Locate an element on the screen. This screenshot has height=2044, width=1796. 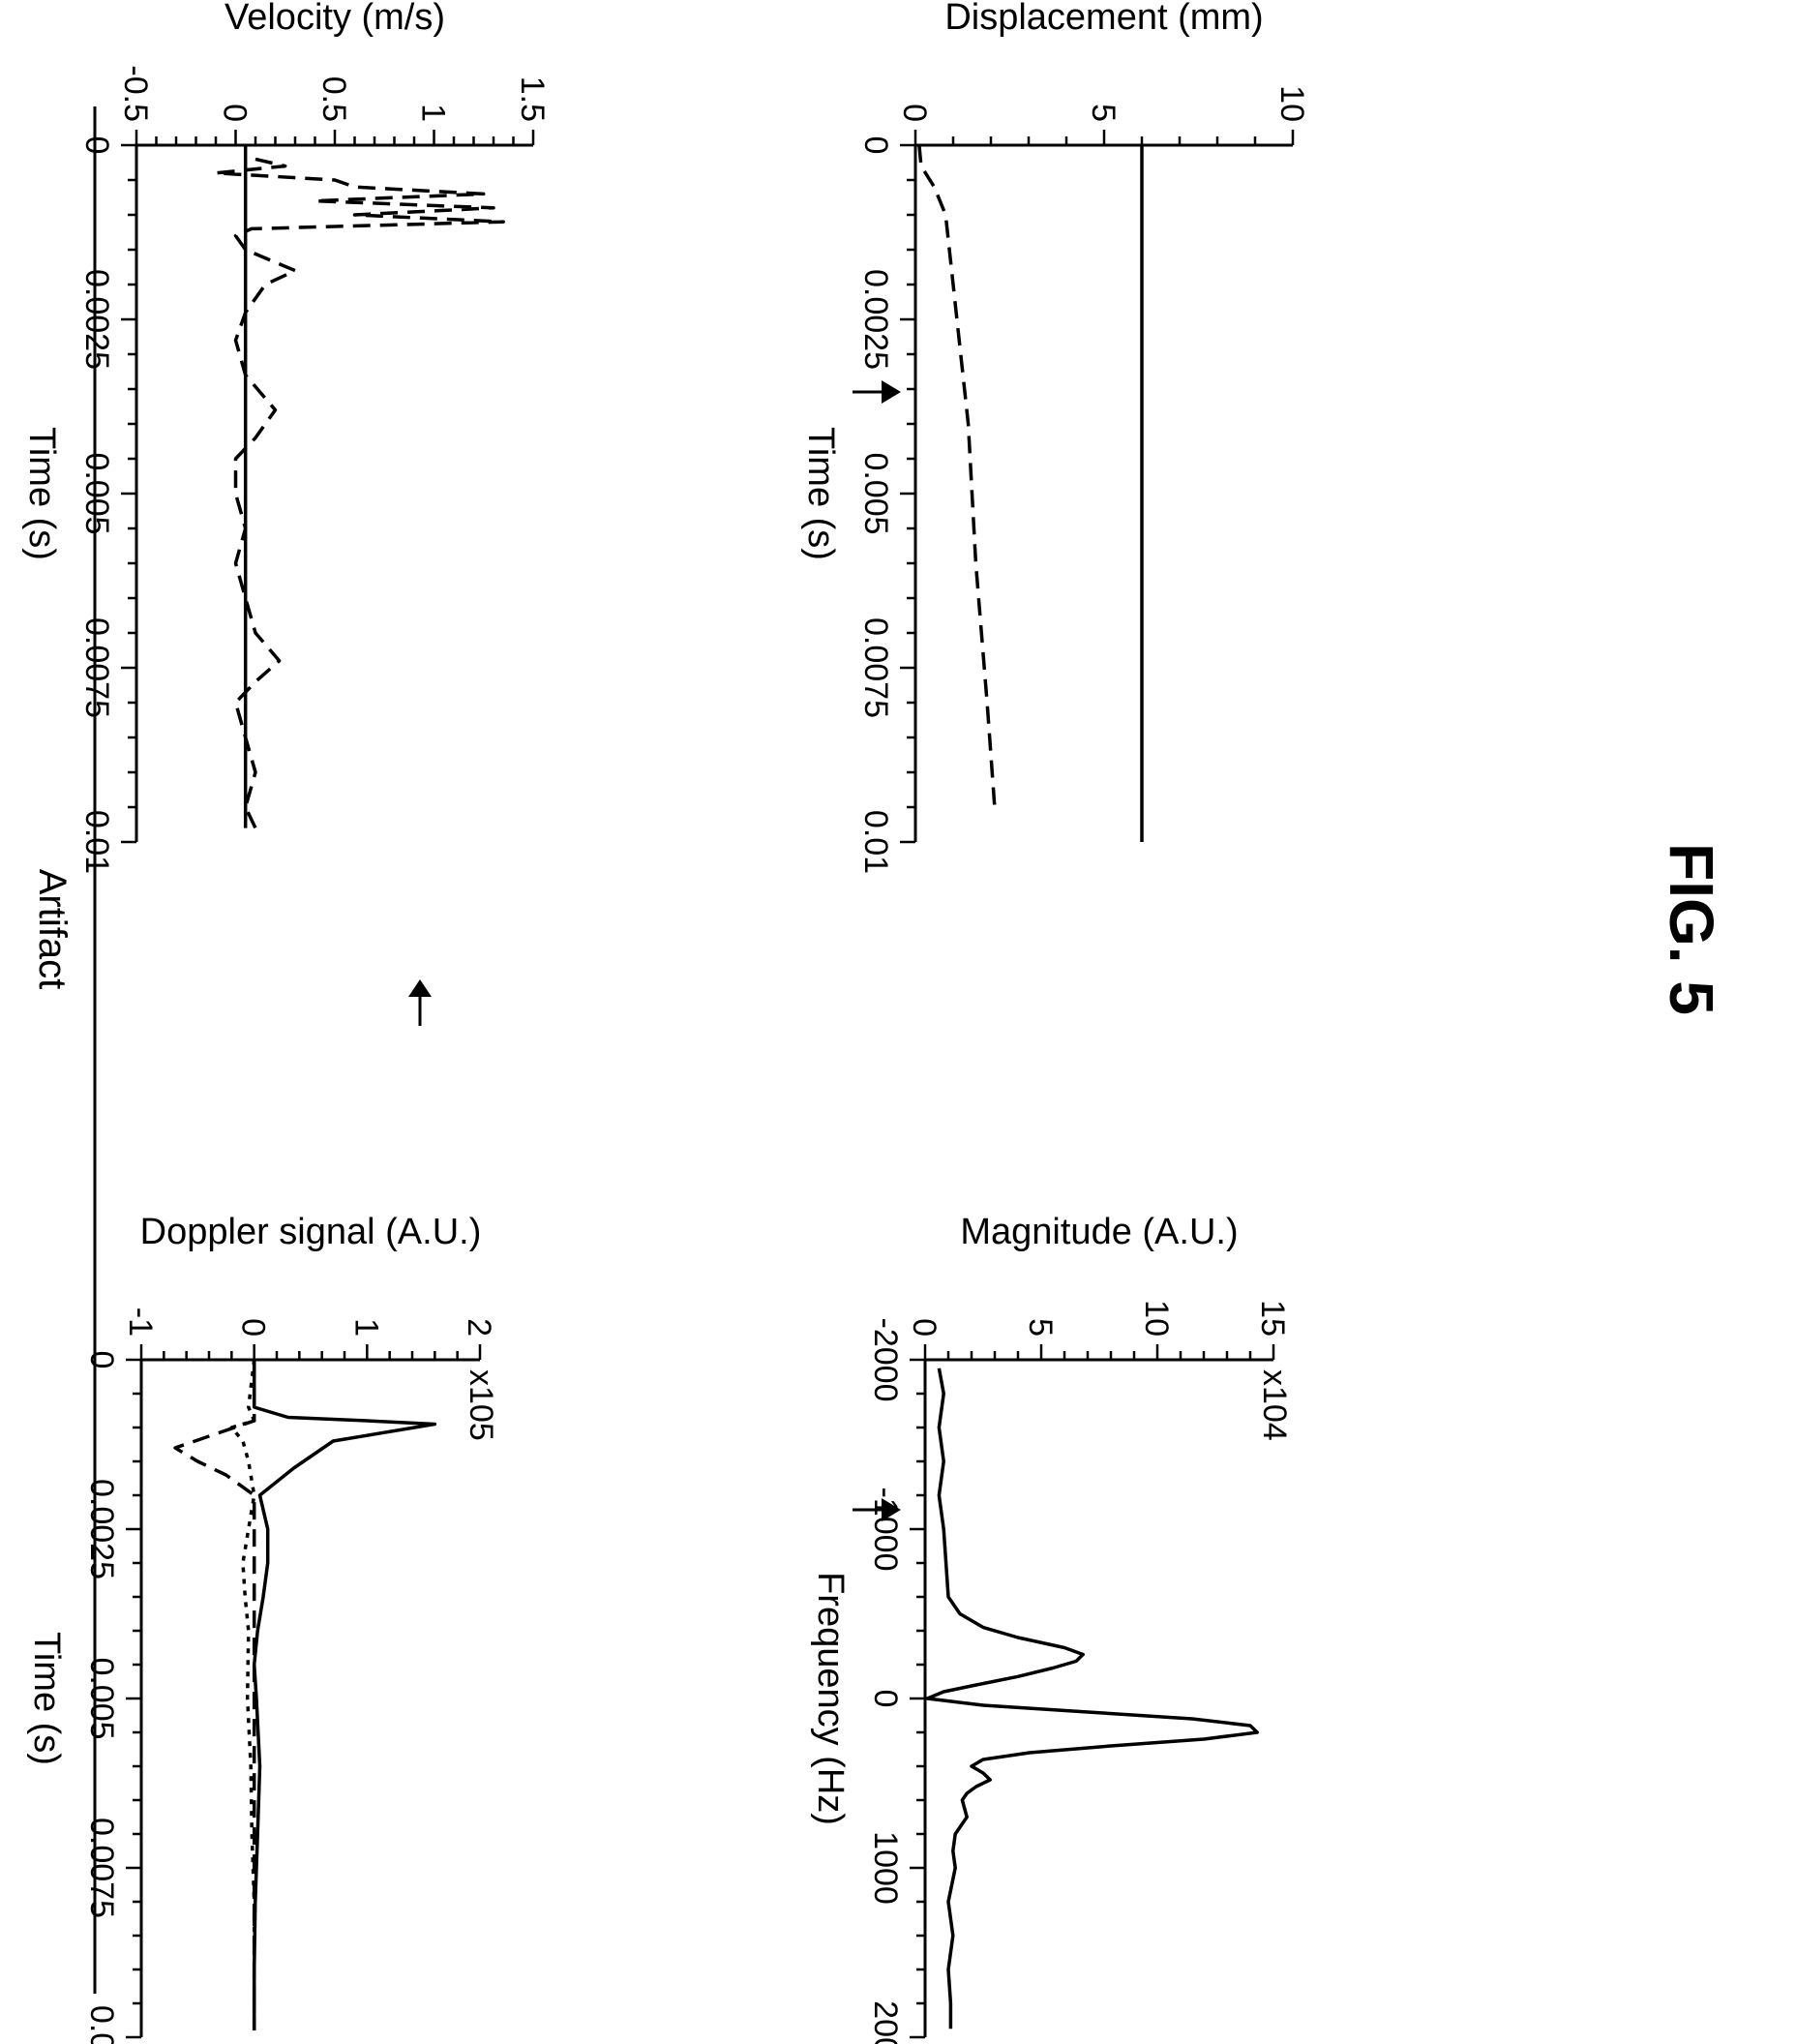
doppler-x-tick-label: 0 is located at coordinates (102, 1360).